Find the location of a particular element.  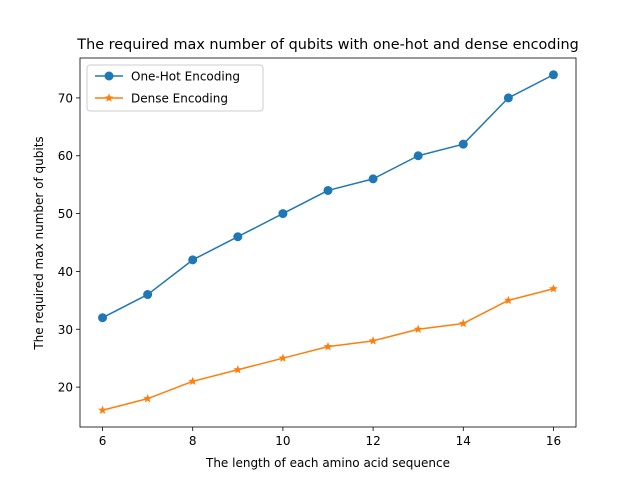

y-tick-label: 20 is located at coordinates (65, 388).